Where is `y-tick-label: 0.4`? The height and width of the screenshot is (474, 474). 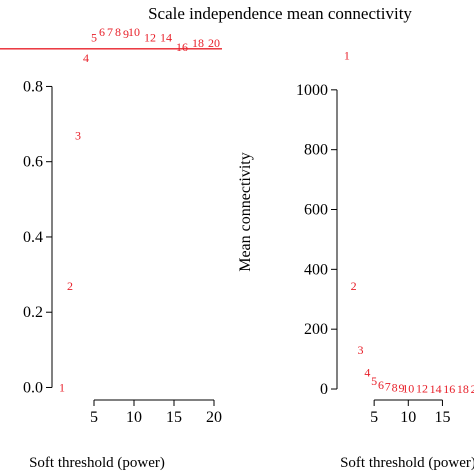
y-tick-label: 0.4 is located at coordinates (33, 237).